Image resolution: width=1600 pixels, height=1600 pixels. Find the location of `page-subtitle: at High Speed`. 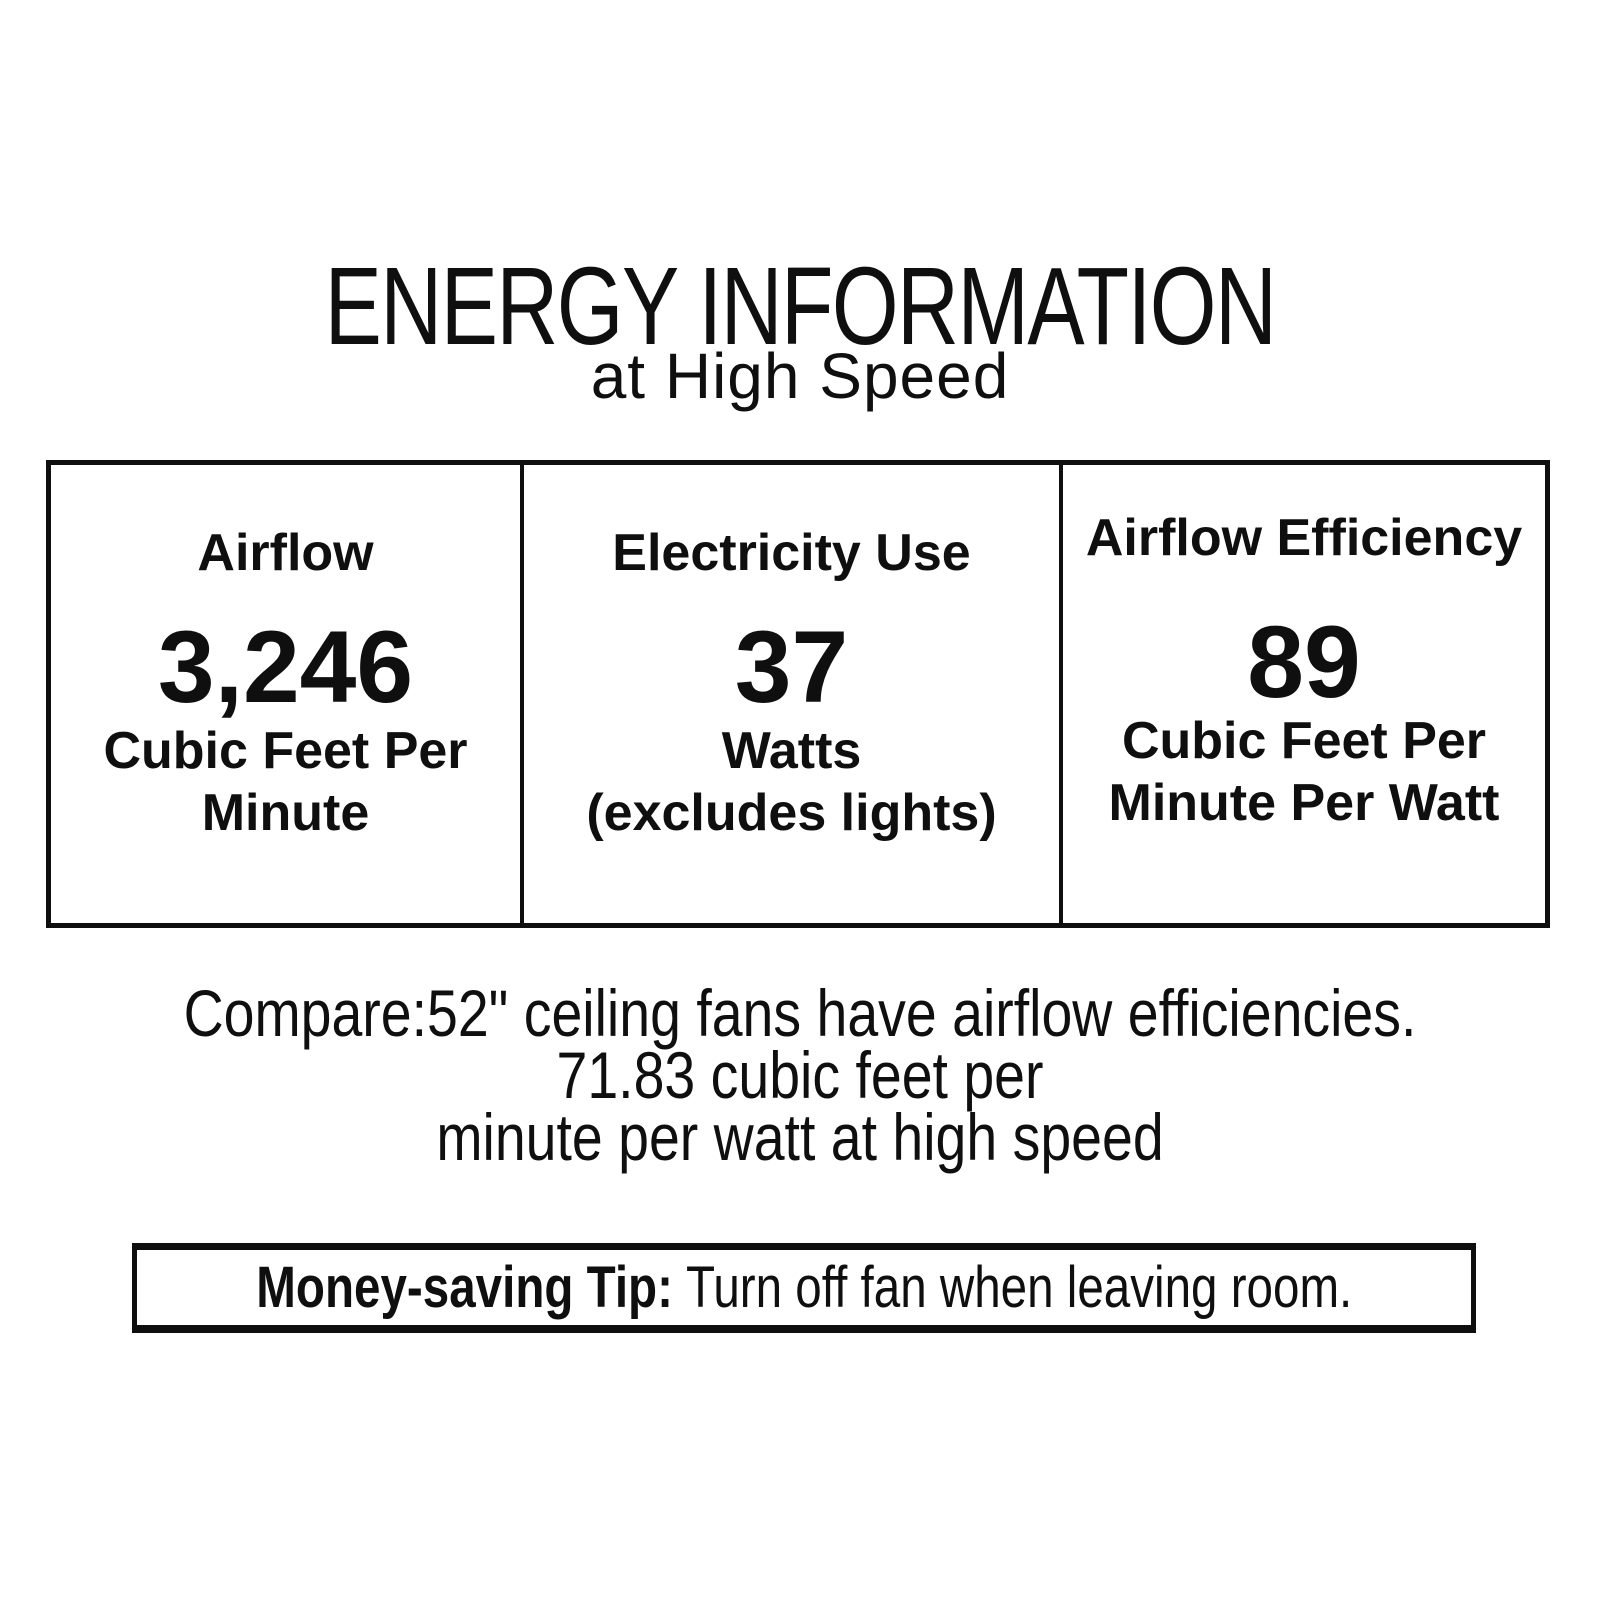

page-subtitle: at High Speed is located at coordinates (800, 376).